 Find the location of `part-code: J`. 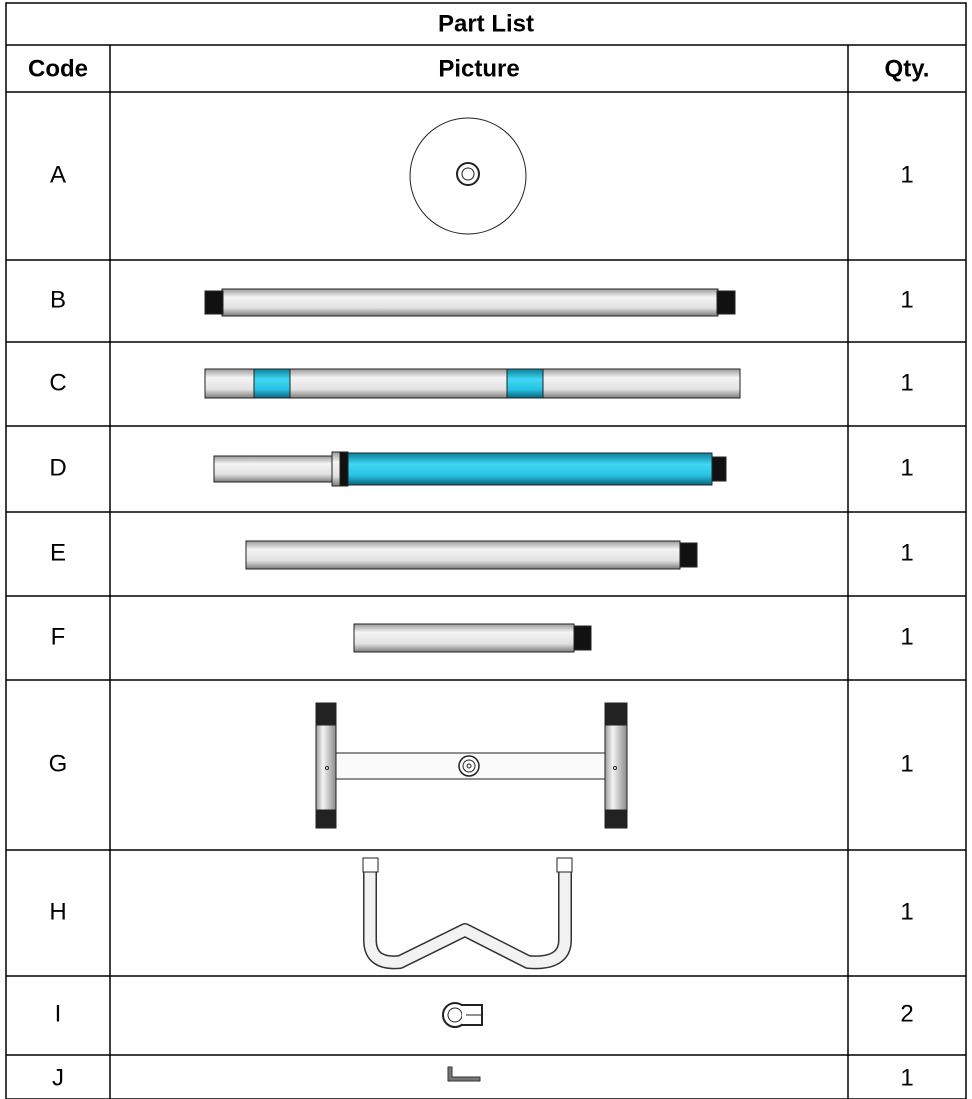

part-code: J is located at coordinates (58, 1077).